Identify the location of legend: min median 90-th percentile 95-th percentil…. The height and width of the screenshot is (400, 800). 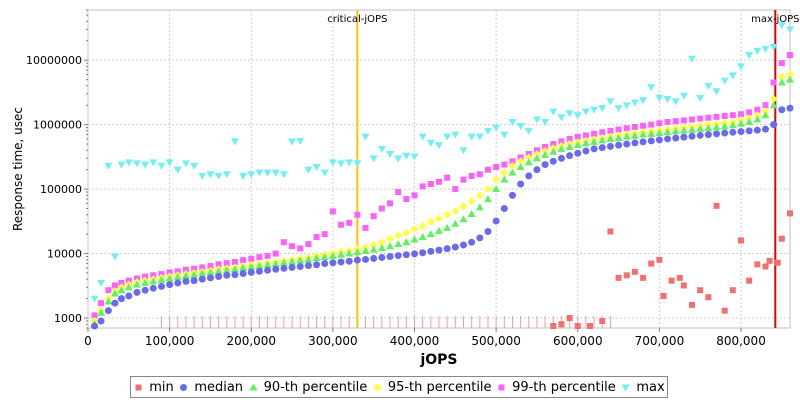
(399, 387).